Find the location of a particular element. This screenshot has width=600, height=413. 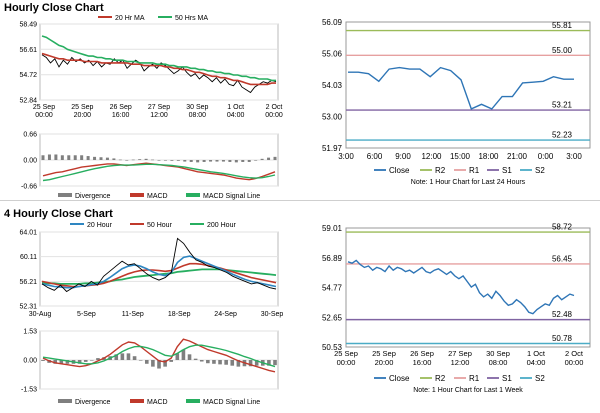

x-tick-label: 18-Sep is located at coordinates (179, 314).